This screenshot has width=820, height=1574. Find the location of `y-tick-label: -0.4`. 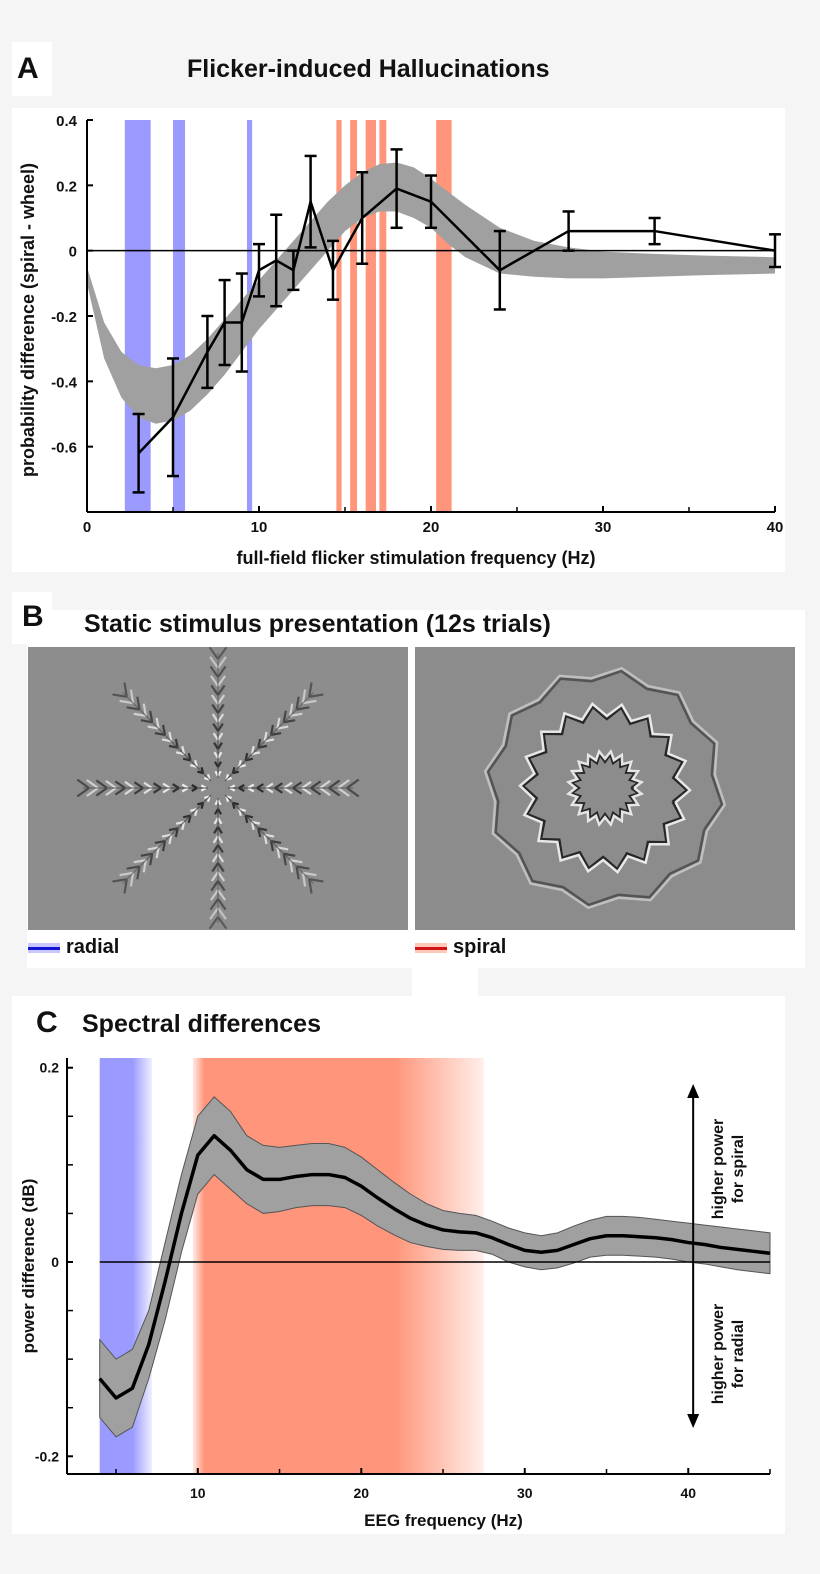

y-tick-label: -0.4 is located at coordinates (64, 382).